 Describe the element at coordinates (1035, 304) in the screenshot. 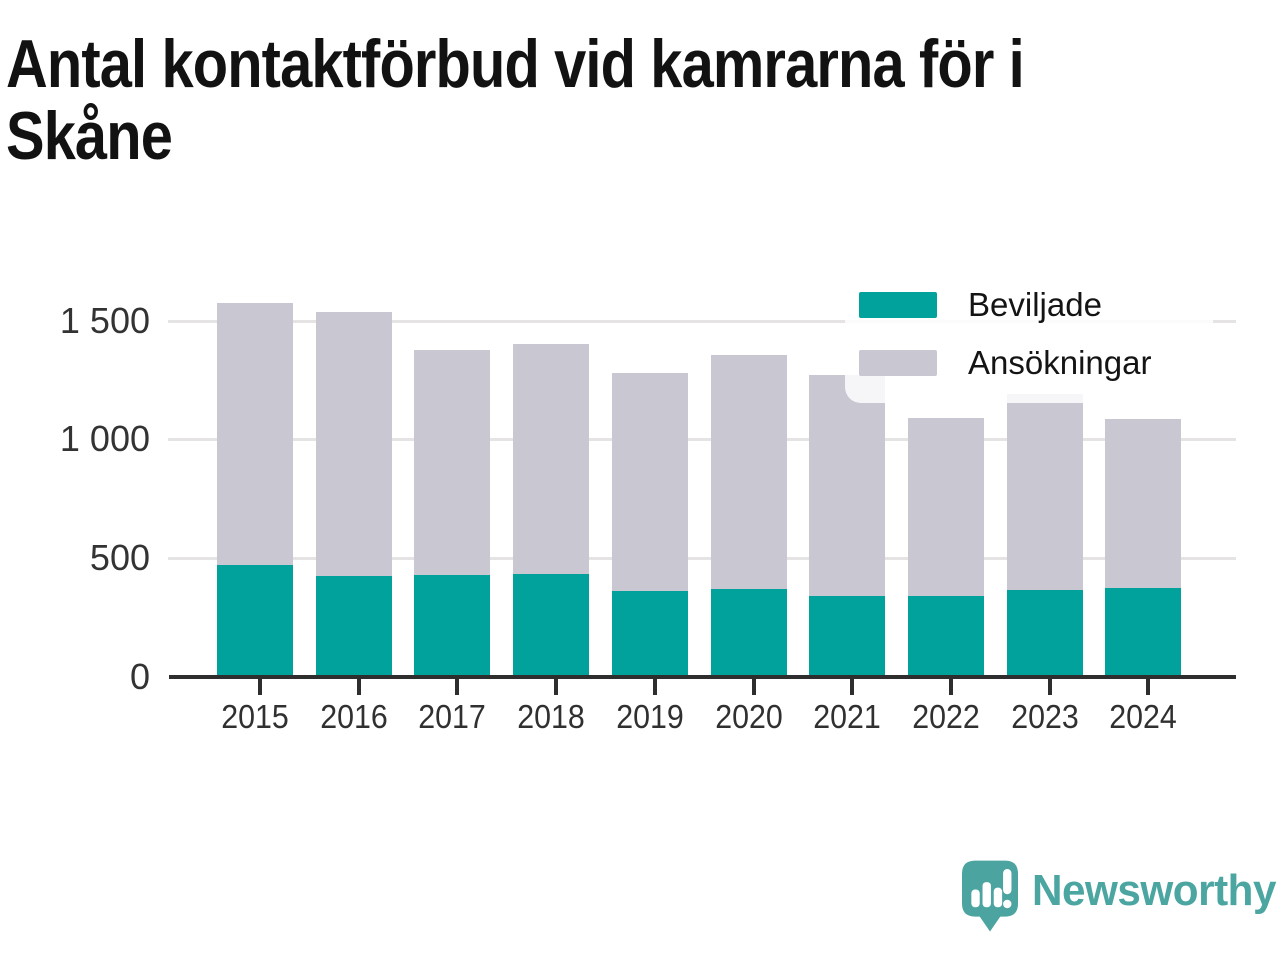

I see `legend-label-beviljade: Beviljade` at that location.